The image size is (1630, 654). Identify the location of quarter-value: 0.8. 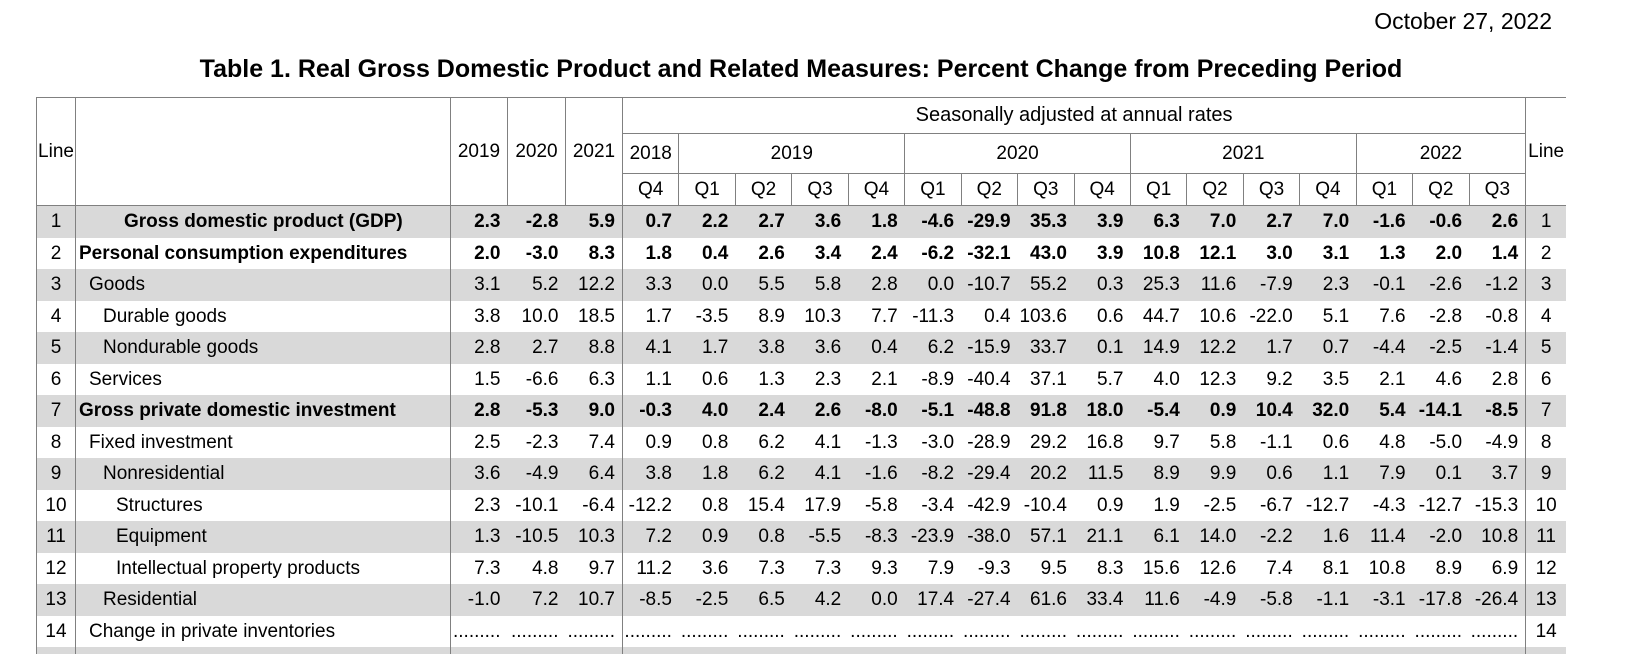
(715, 505).